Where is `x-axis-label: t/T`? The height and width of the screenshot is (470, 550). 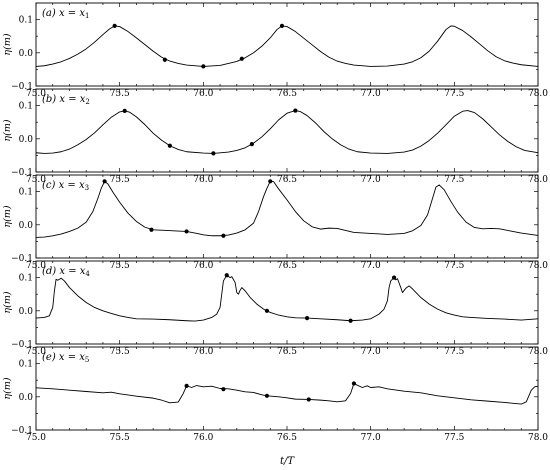 x-axis-label: t/T is located at coordinates (287, 461).